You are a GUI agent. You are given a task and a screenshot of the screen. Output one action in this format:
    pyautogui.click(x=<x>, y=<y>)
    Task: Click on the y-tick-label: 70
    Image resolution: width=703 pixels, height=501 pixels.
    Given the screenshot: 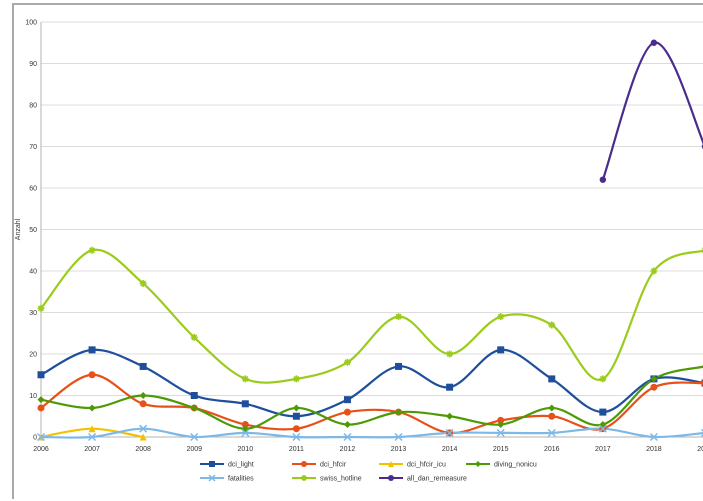 What is the action you would take?
    pyautogui.click(x=33, y=147)
    